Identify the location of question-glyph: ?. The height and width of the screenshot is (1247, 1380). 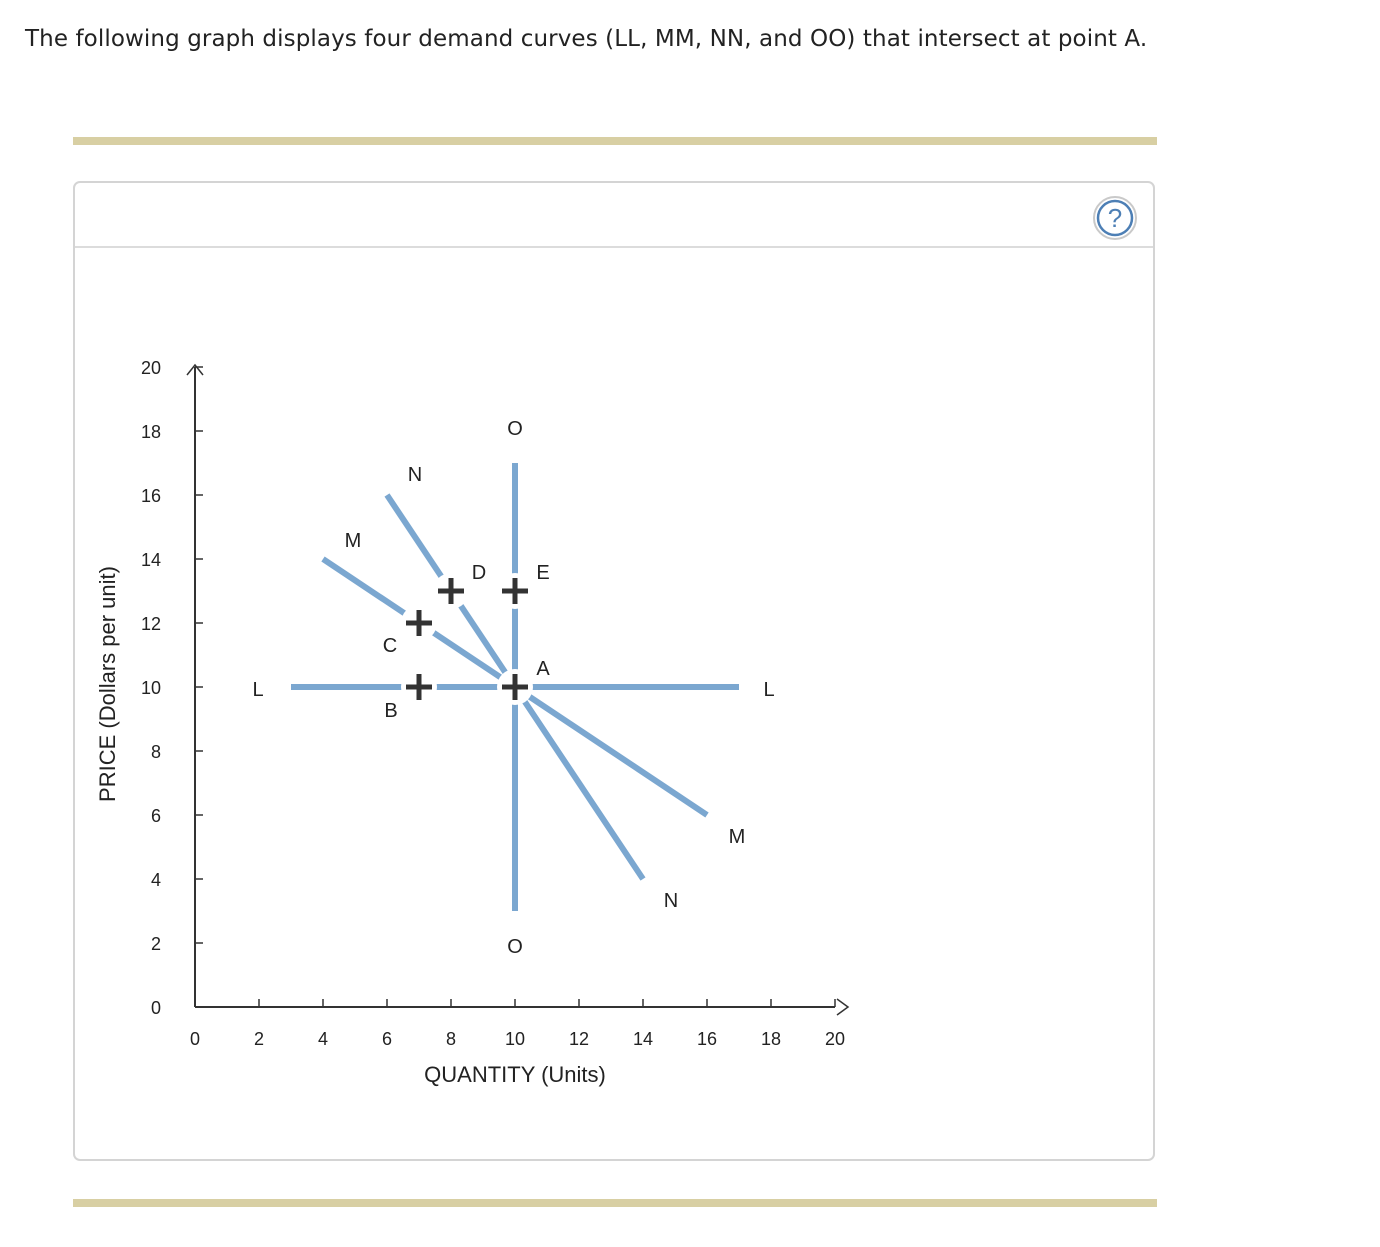
(1115, 218).